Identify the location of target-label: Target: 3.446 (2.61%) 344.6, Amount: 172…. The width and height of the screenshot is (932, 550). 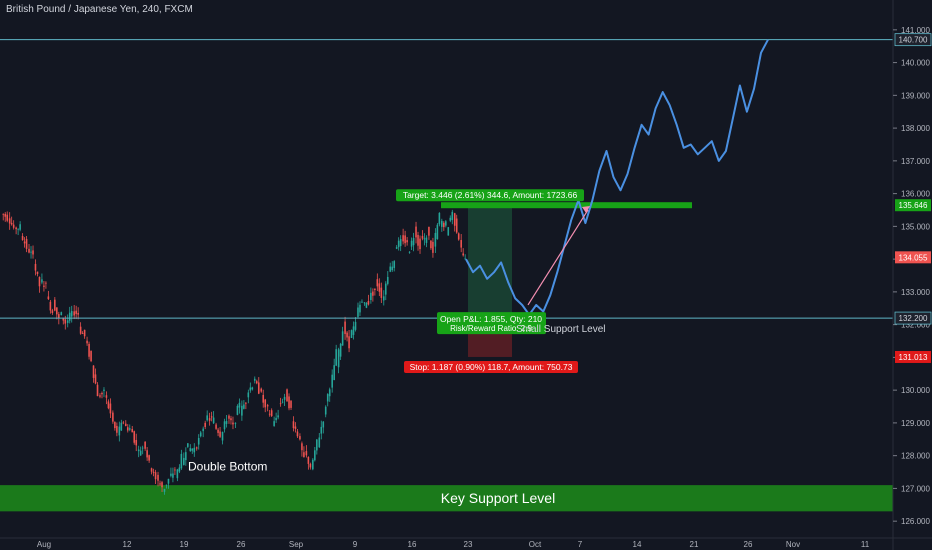
(490, 195).